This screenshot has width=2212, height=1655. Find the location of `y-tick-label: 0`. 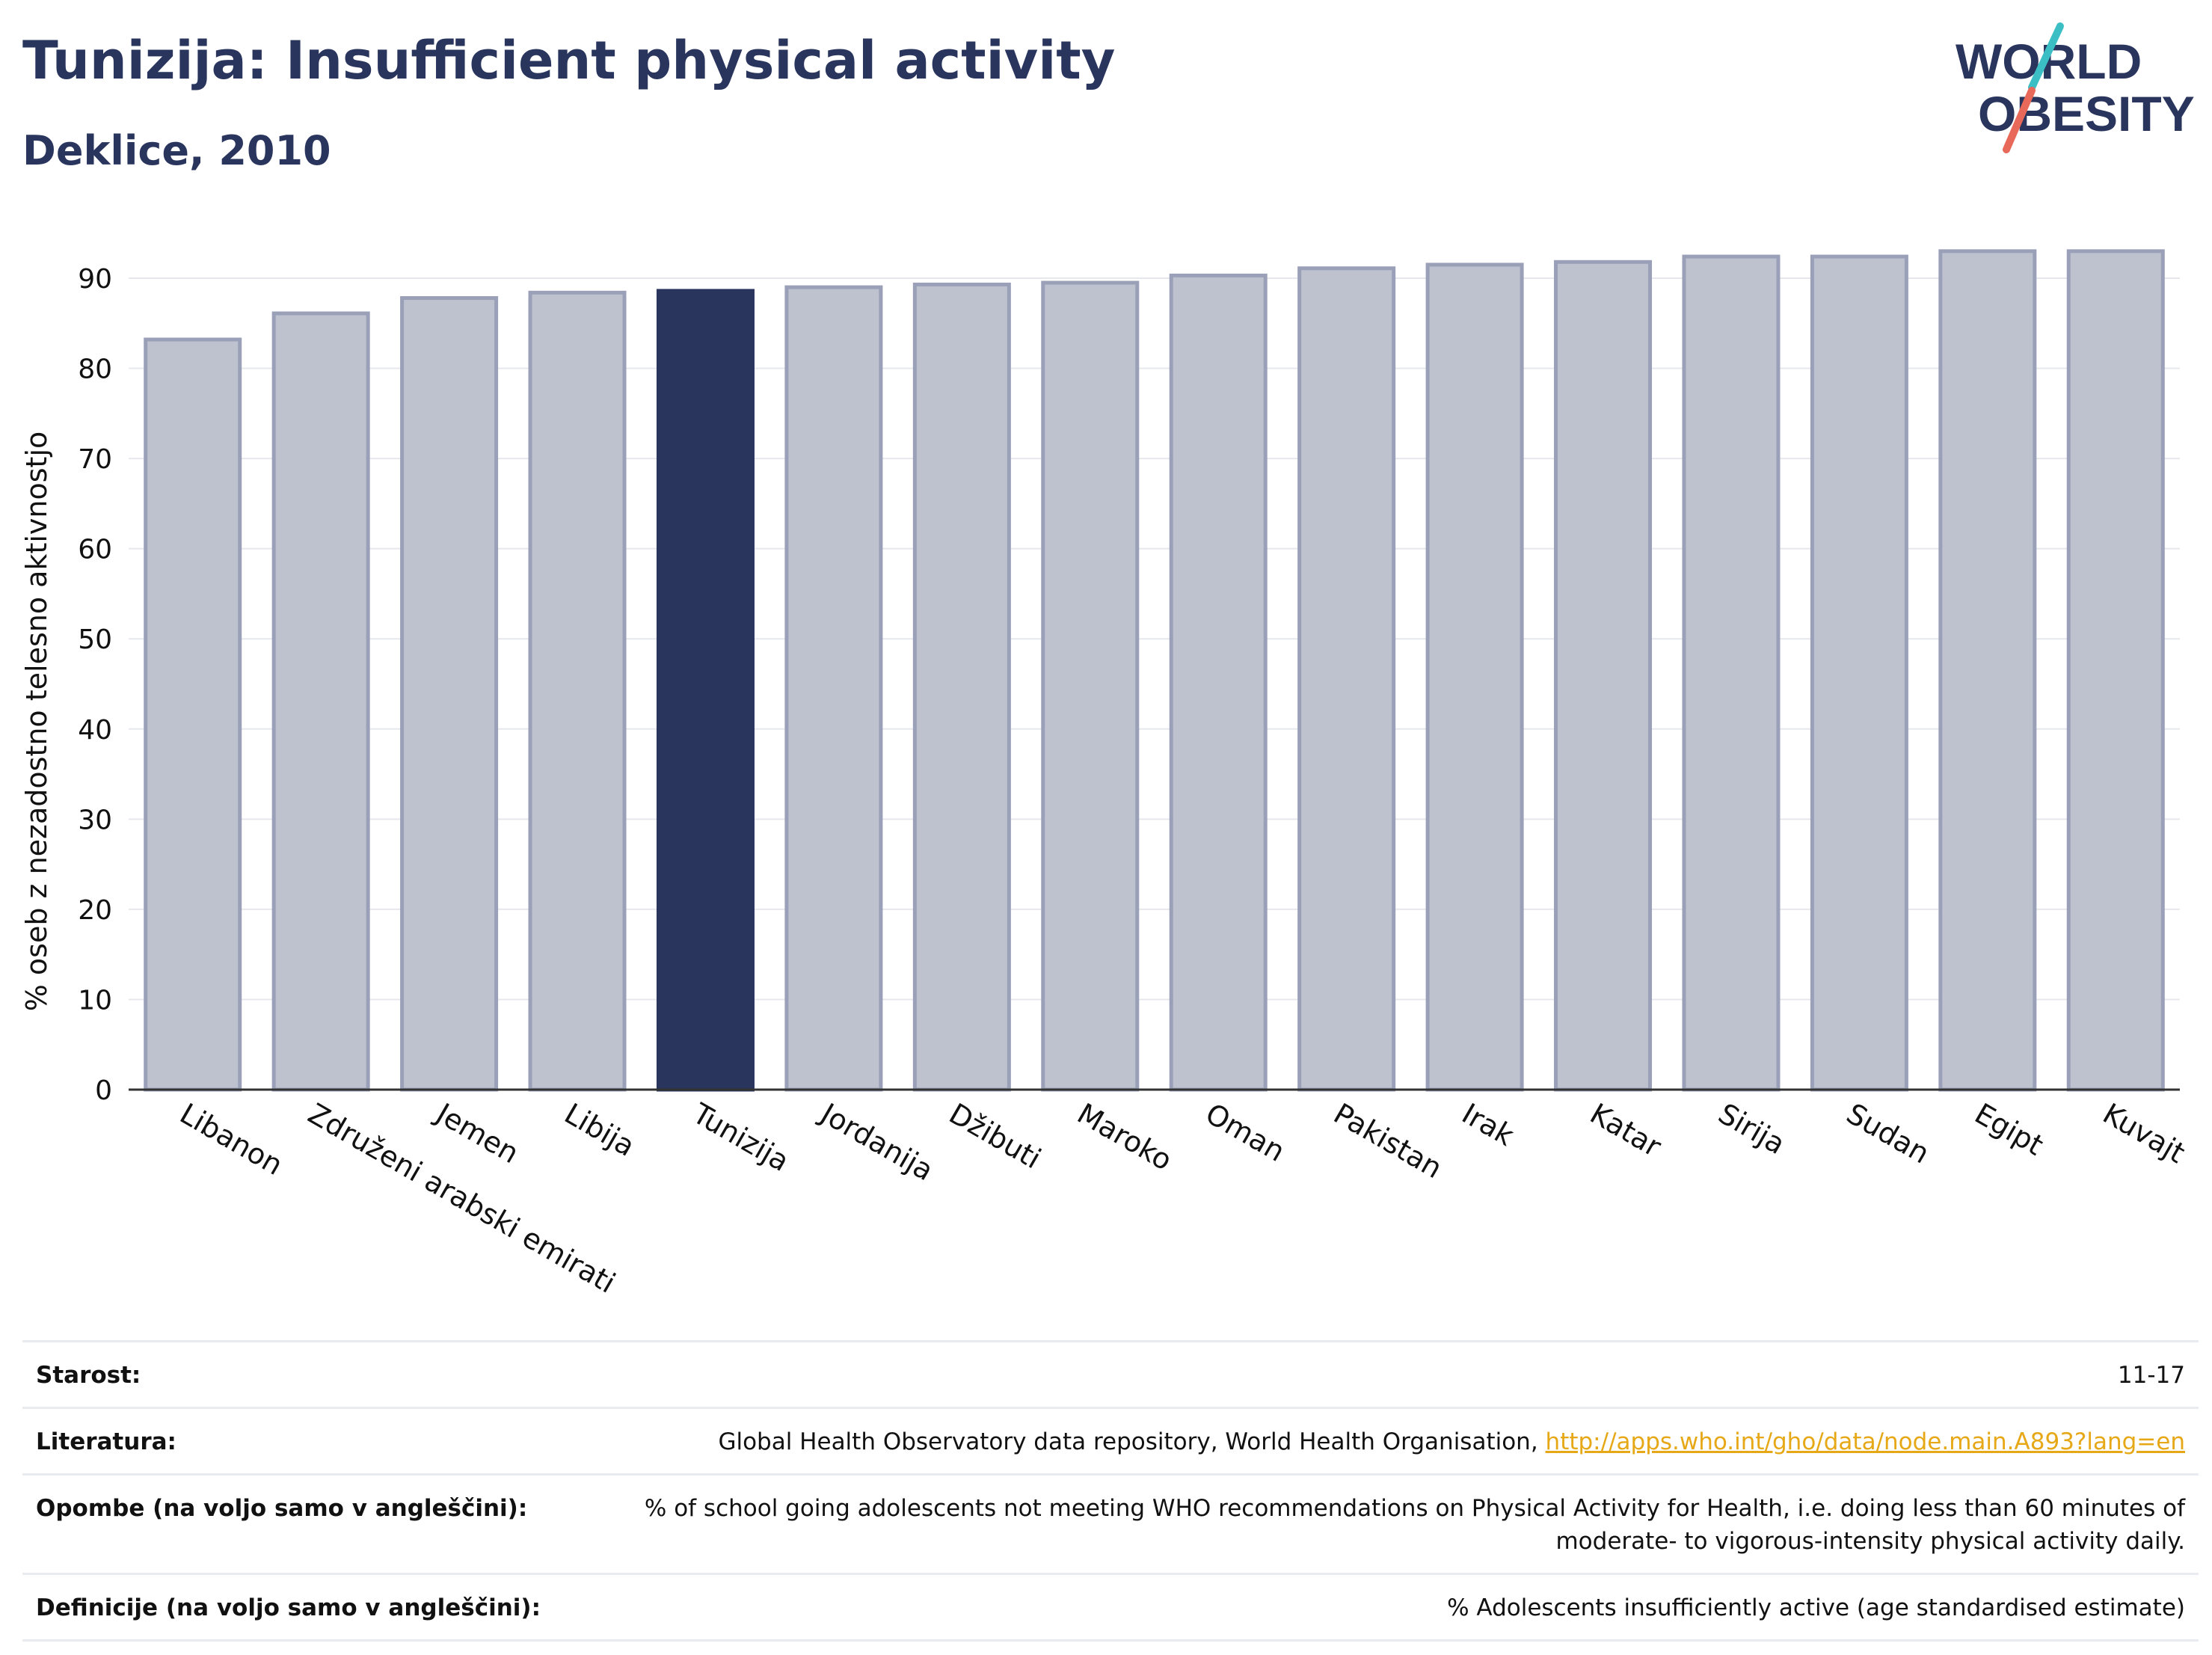

y-tick-label: 0 is located at coordinates (103, 1090).